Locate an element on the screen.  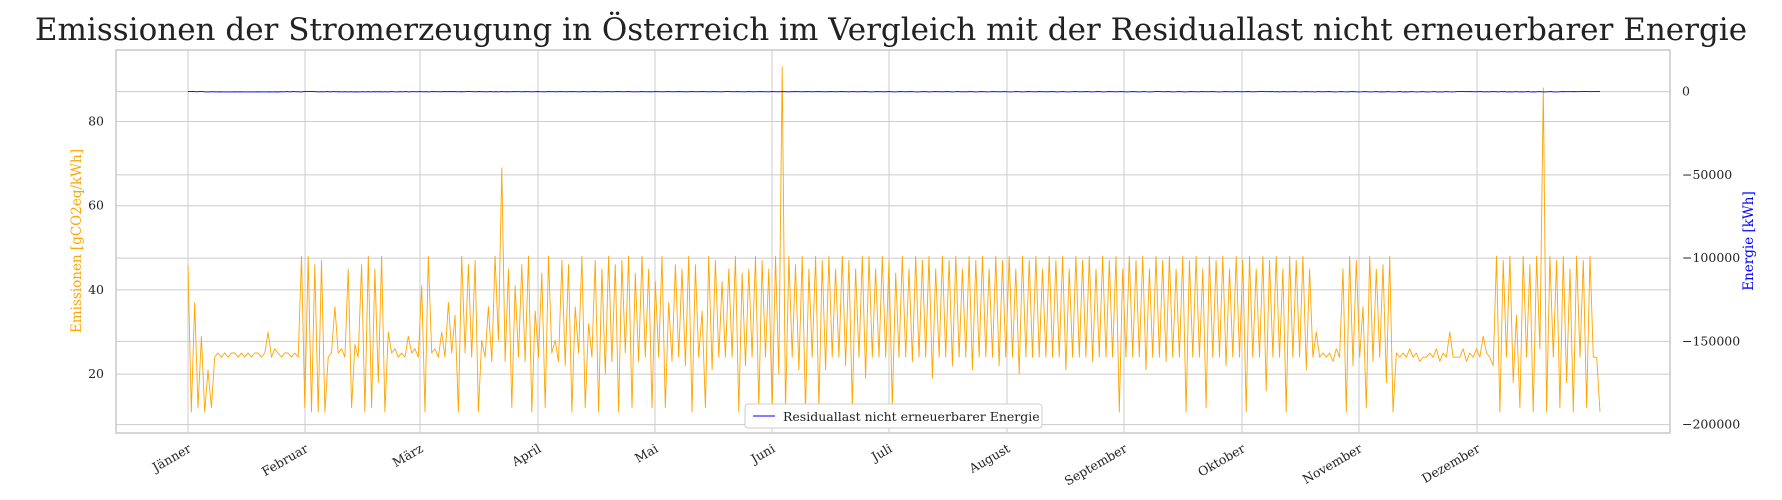
x-tick-label: Dezember is located at coordinates (1450, 463).